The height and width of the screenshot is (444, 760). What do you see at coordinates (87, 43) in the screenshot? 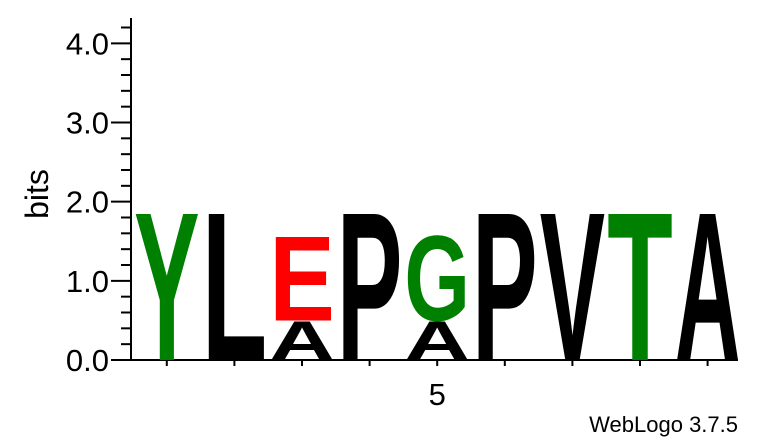
I see `y-tick-label: 4.0` at bounding box center [87, 43].